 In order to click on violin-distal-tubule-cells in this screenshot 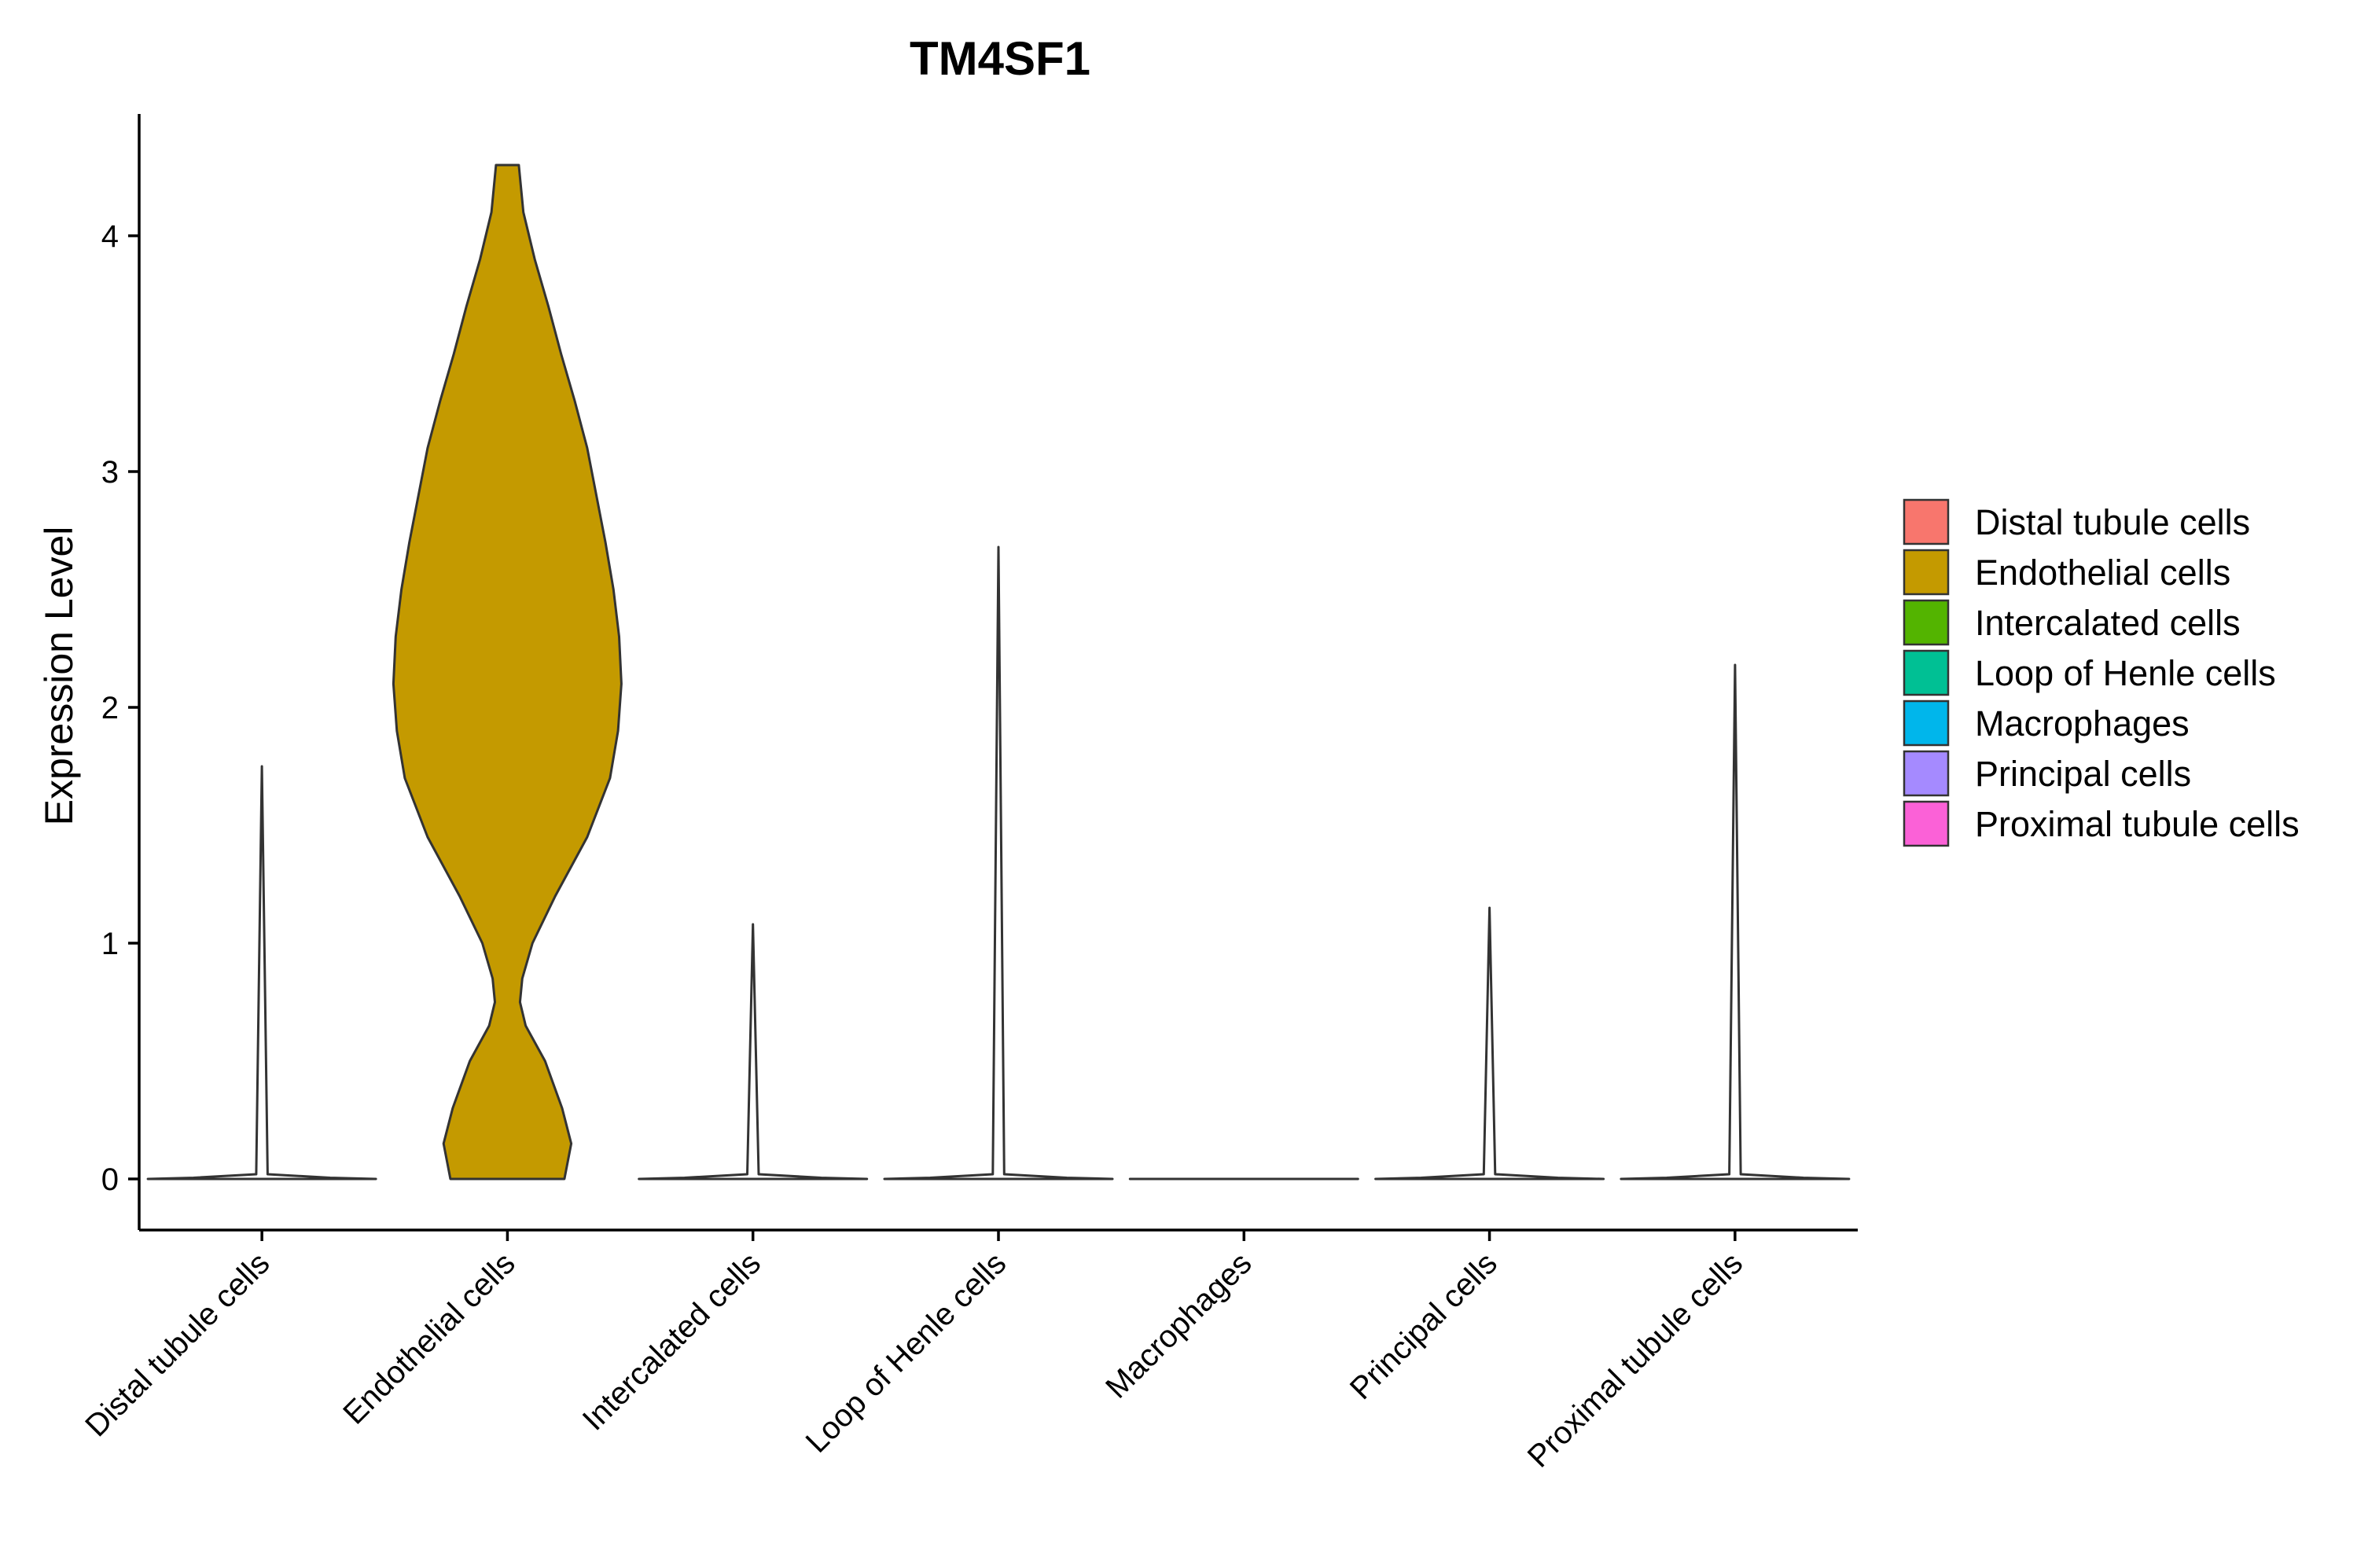, I will do `click(261, 973)`.